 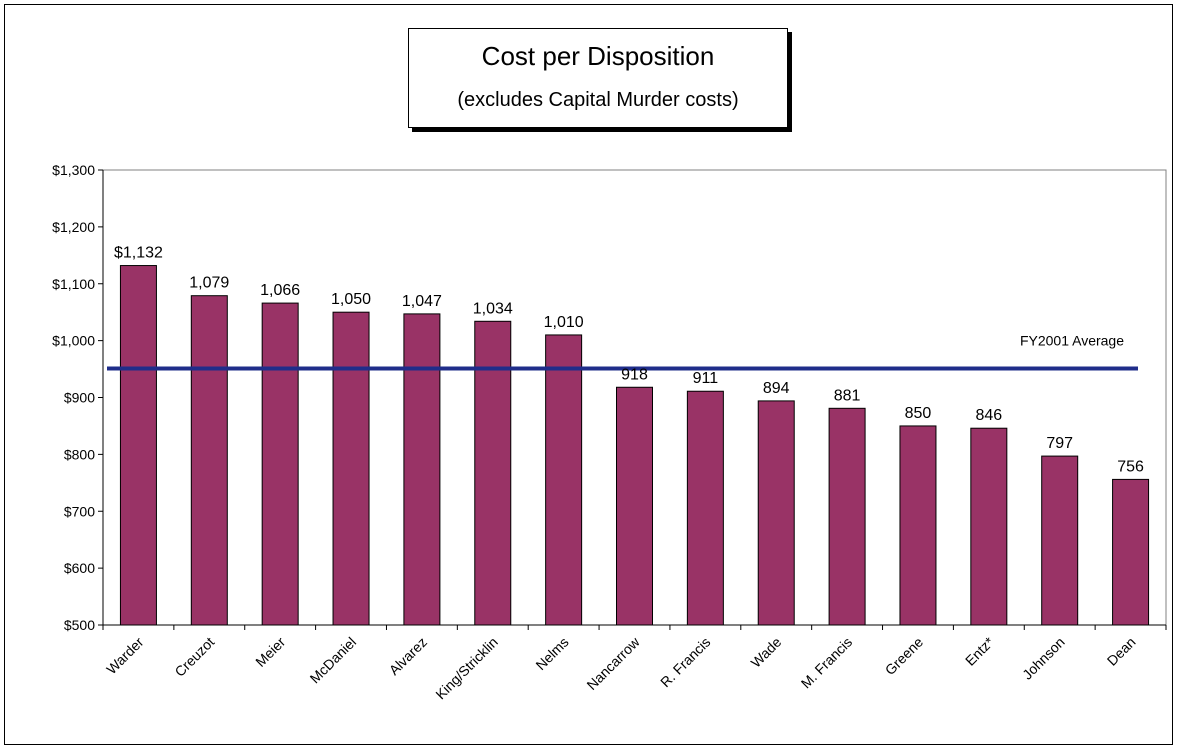 I want to click on y-tick-label: $1,100, so click(x=73, y=284).